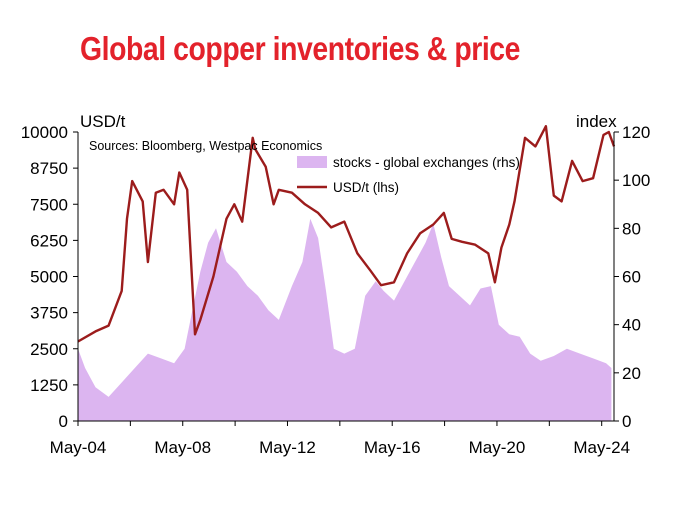  I want to click on left-tick-label: 3750, so click(49, 313).